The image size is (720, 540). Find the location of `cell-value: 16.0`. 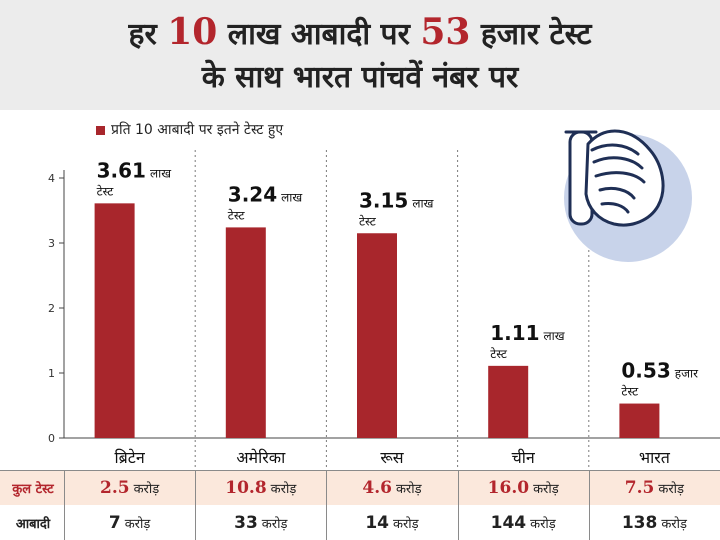

cell-value: 16.0 is located at coordinates (508, 488).